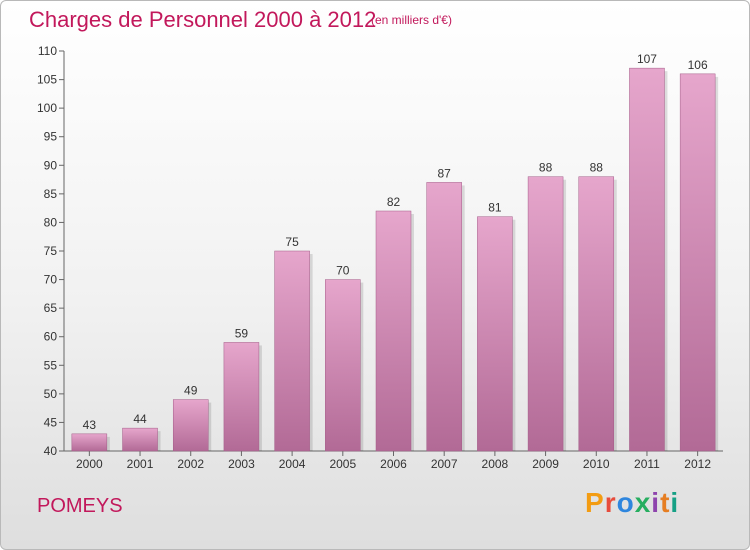 The height and width of the screenshot is (550, 750). I want to click on logo-letter: r, so click(610, 502).